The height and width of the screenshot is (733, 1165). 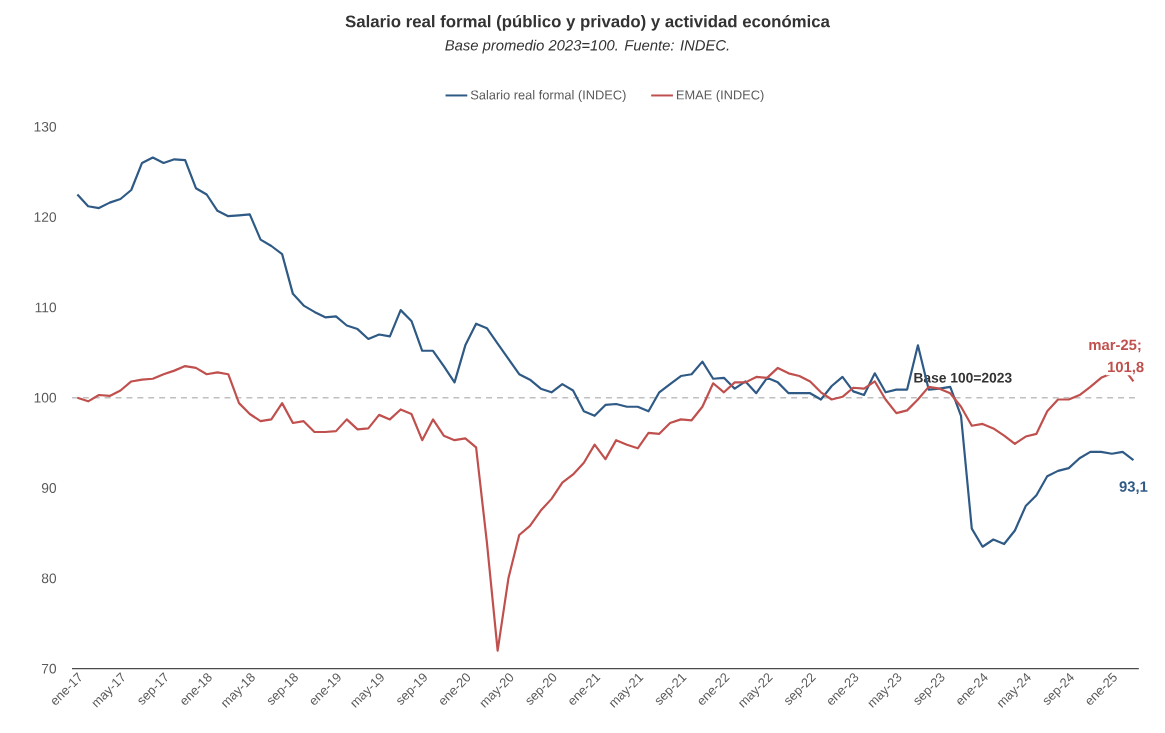 What do you see at coordinates (720, 96) in the screenshot?
I see `legend-label: EMAE (INDEC)` at bounding box center [720, 96].